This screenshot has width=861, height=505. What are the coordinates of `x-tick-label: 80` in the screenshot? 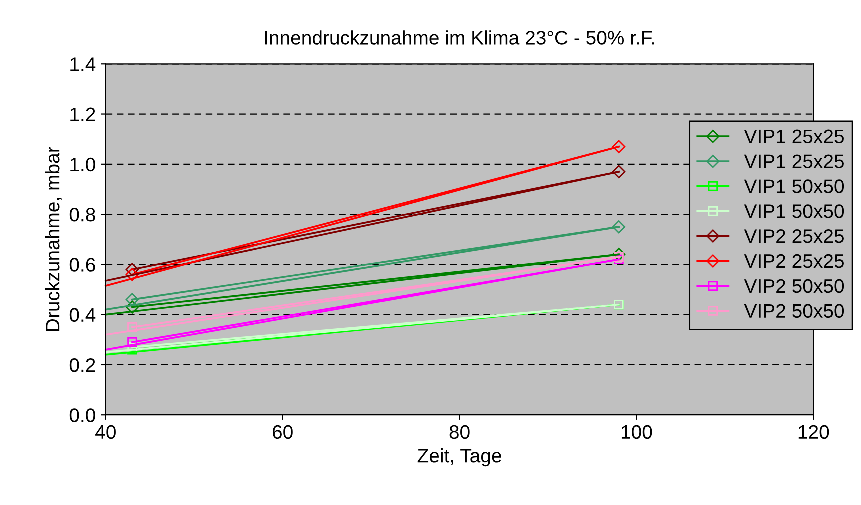 It's located at (460, 432).